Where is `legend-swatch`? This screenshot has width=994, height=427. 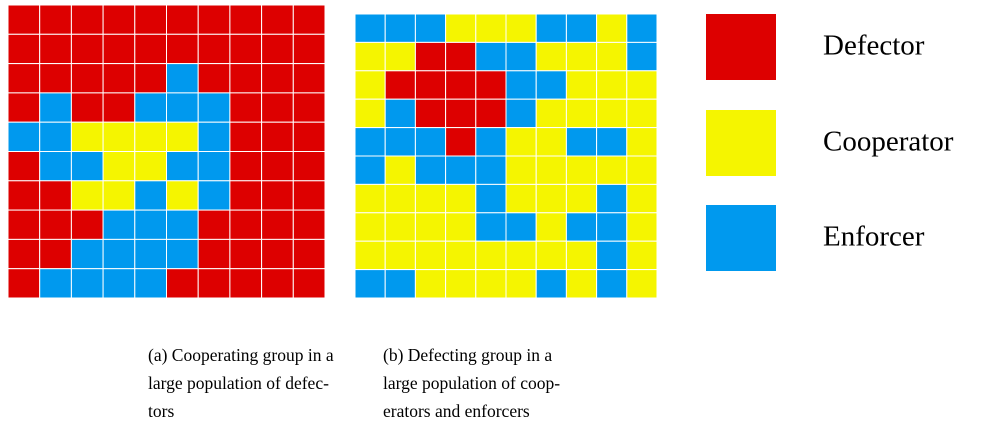 legend-swatch is located at coordinates (741, 238).